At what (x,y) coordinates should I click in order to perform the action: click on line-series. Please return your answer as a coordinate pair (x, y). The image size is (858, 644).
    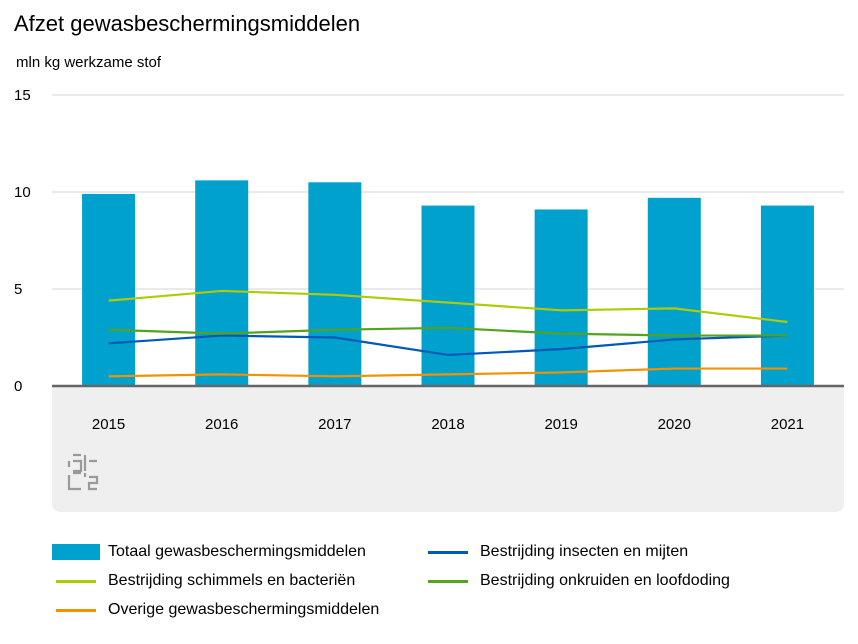
    Looking at the image, I should click on (448, 333).